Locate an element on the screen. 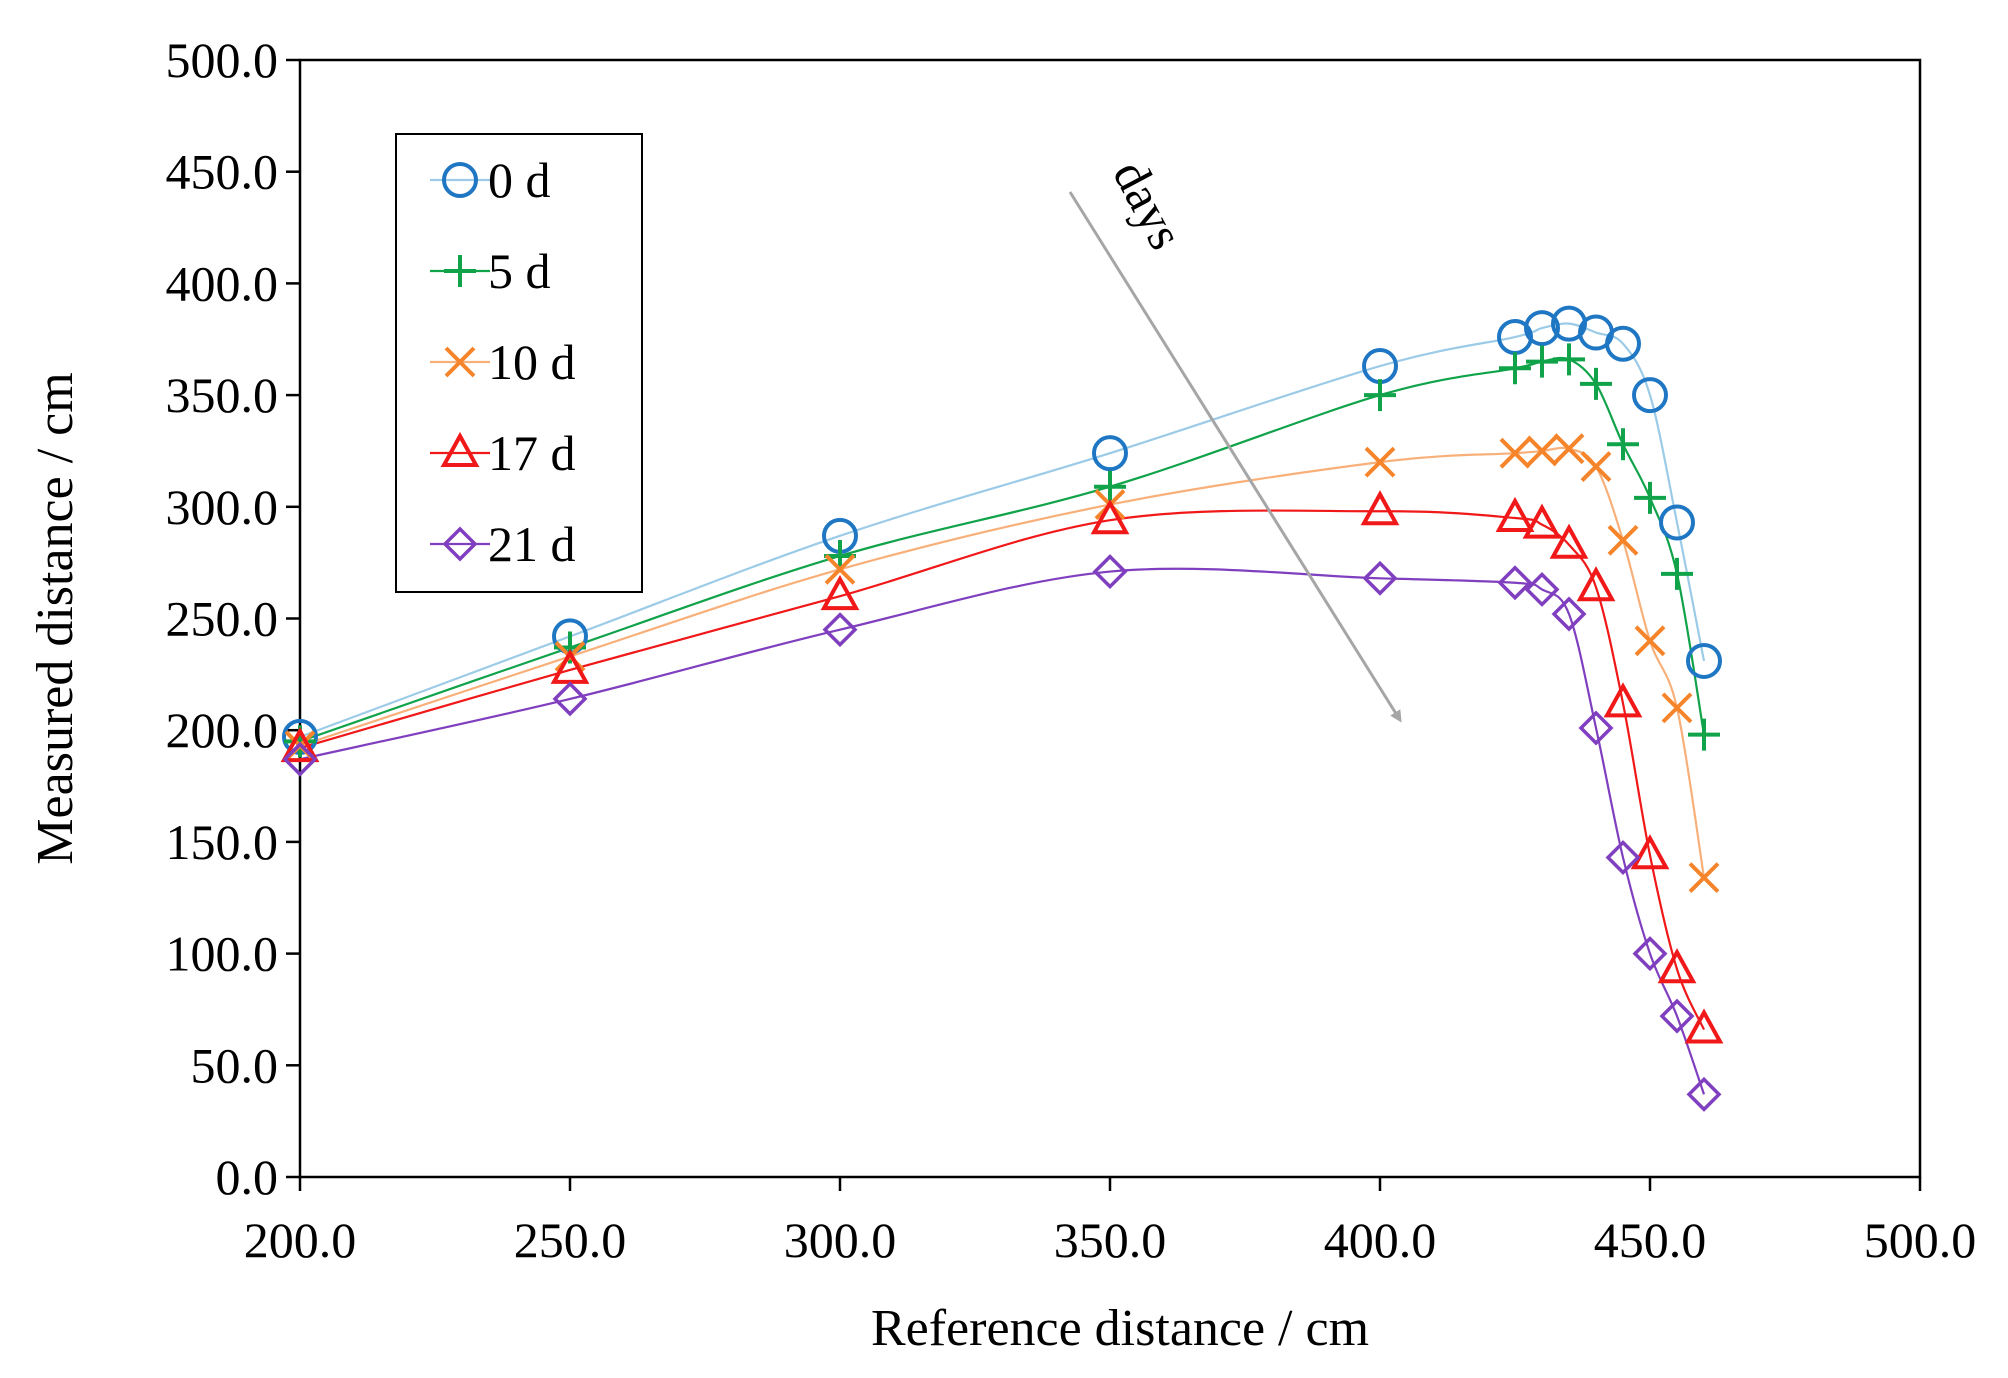  x-tick-label: 500.0 is located at coordinates (1920, 1240).